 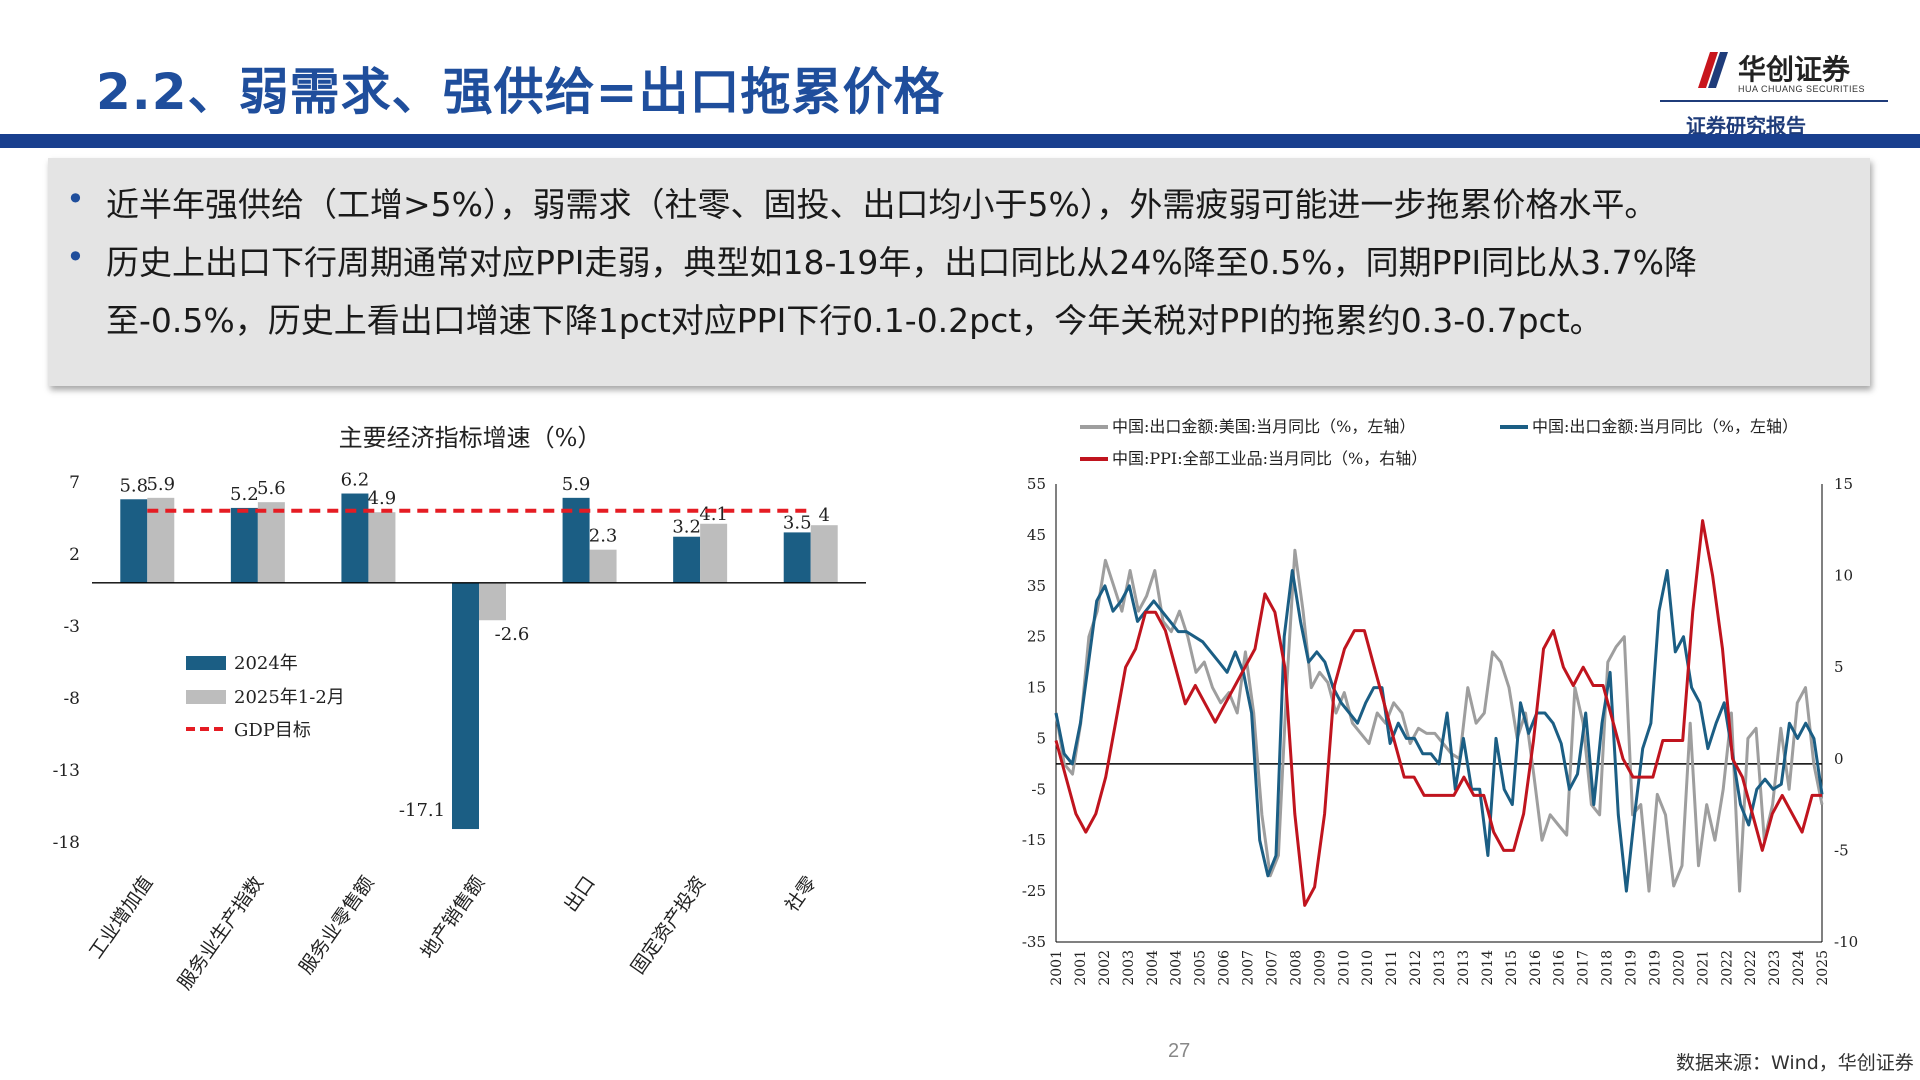 I want to click on x-tick-label: 2006, so click(x=1225, y=968).